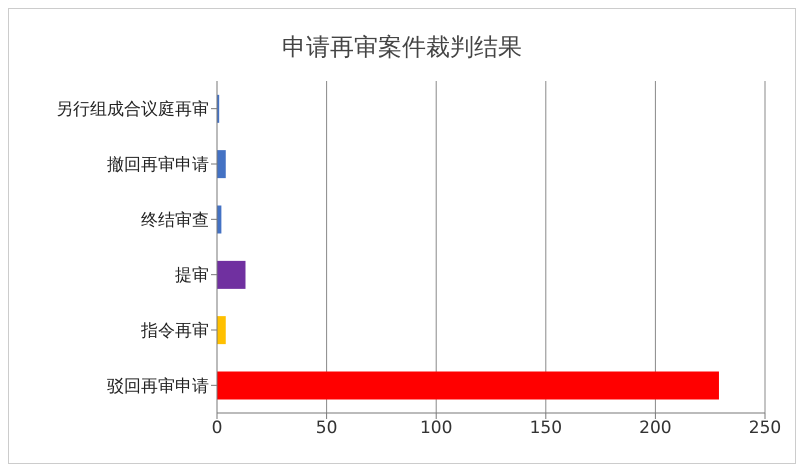 The height and width of the screenshot is (472, 804). Describe the element at coordinates (192, 276) in the screenshot. I see `y-tick-label: 提审` at that location.